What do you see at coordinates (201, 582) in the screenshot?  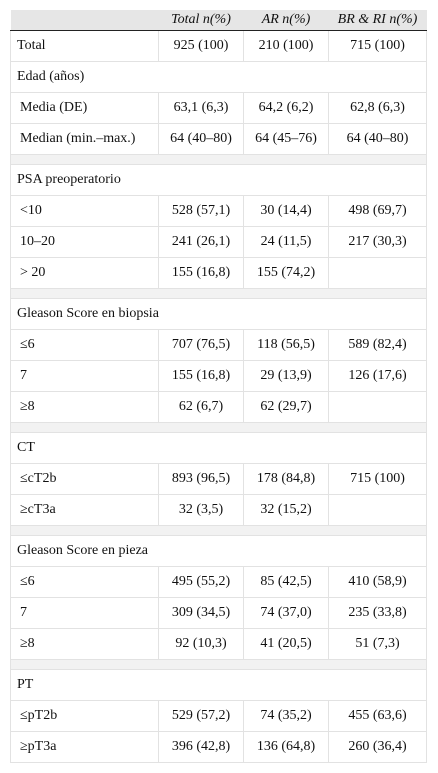 I see `value-cell: 495 (55,2)` at bounding box center [201, 582].